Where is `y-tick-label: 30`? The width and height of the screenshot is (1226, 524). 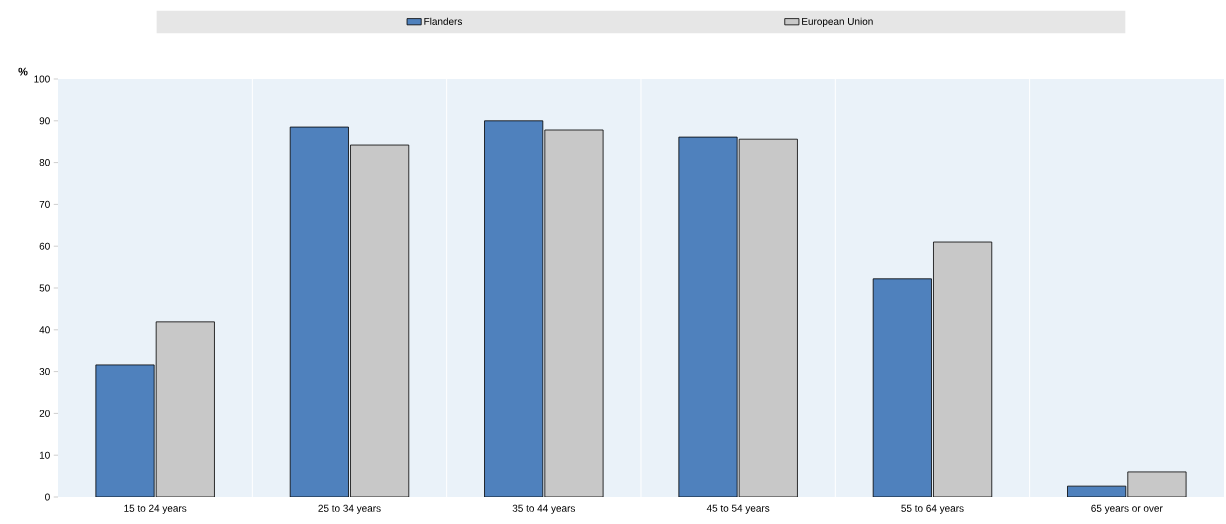 y-tick-label: 30 is located at coordinates (44, 372).